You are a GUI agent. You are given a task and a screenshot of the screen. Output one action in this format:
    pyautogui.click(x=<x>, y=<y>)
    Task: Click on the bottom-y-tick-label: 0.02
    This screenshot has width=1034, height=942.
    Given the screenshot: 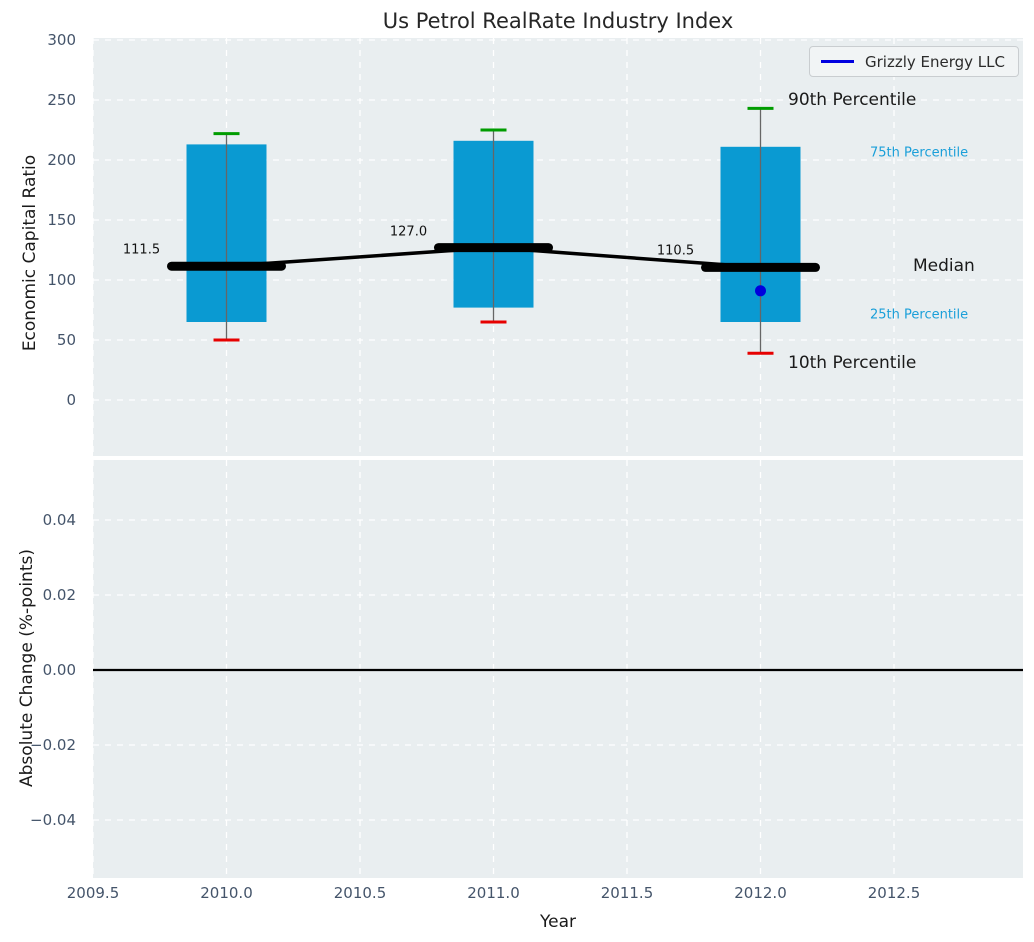 What is the action you would take?
    pyautogui.click(x=59, y=595)
    